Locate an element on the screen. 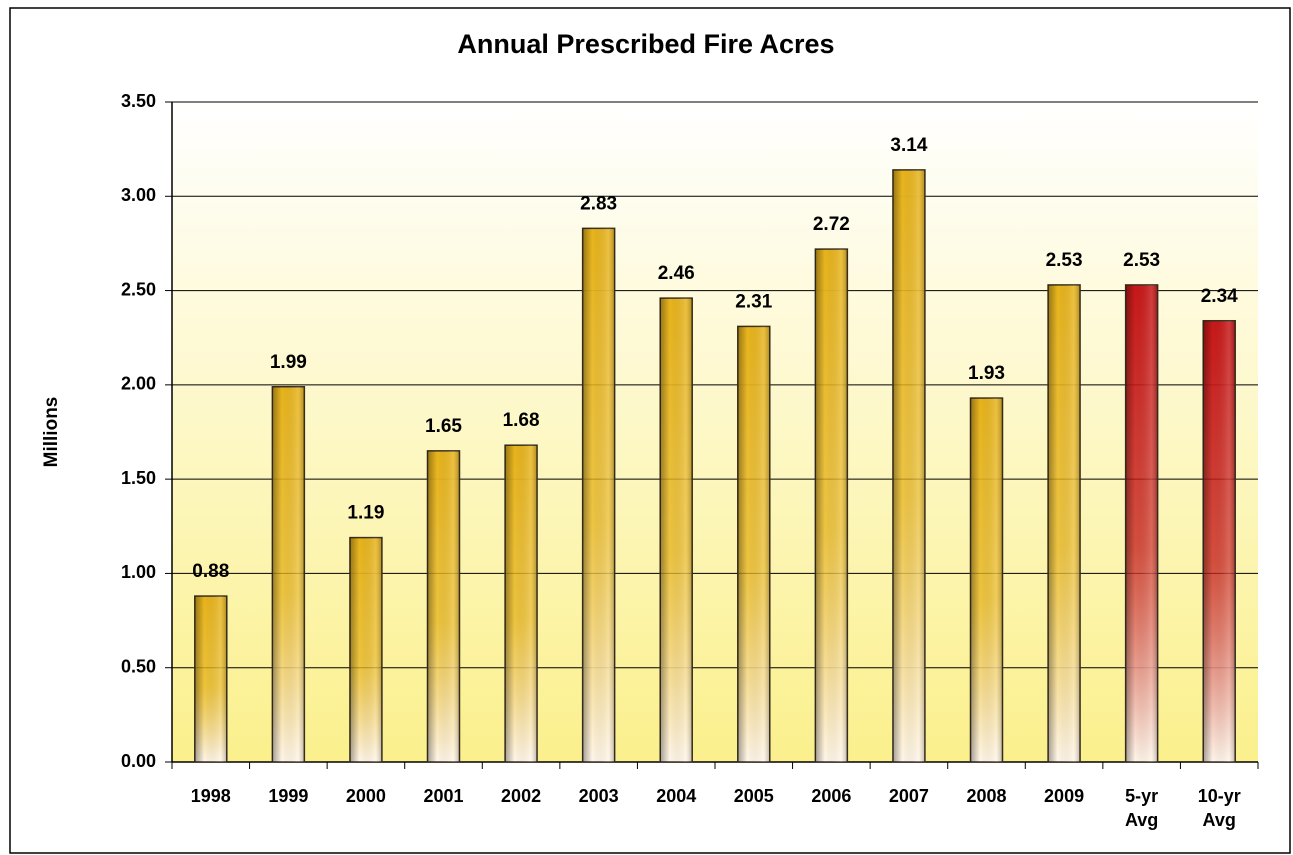 This screenshot has height=855, width=1293. x-tick-label: 5-yr Avg is located at coordinates (1141, 808).